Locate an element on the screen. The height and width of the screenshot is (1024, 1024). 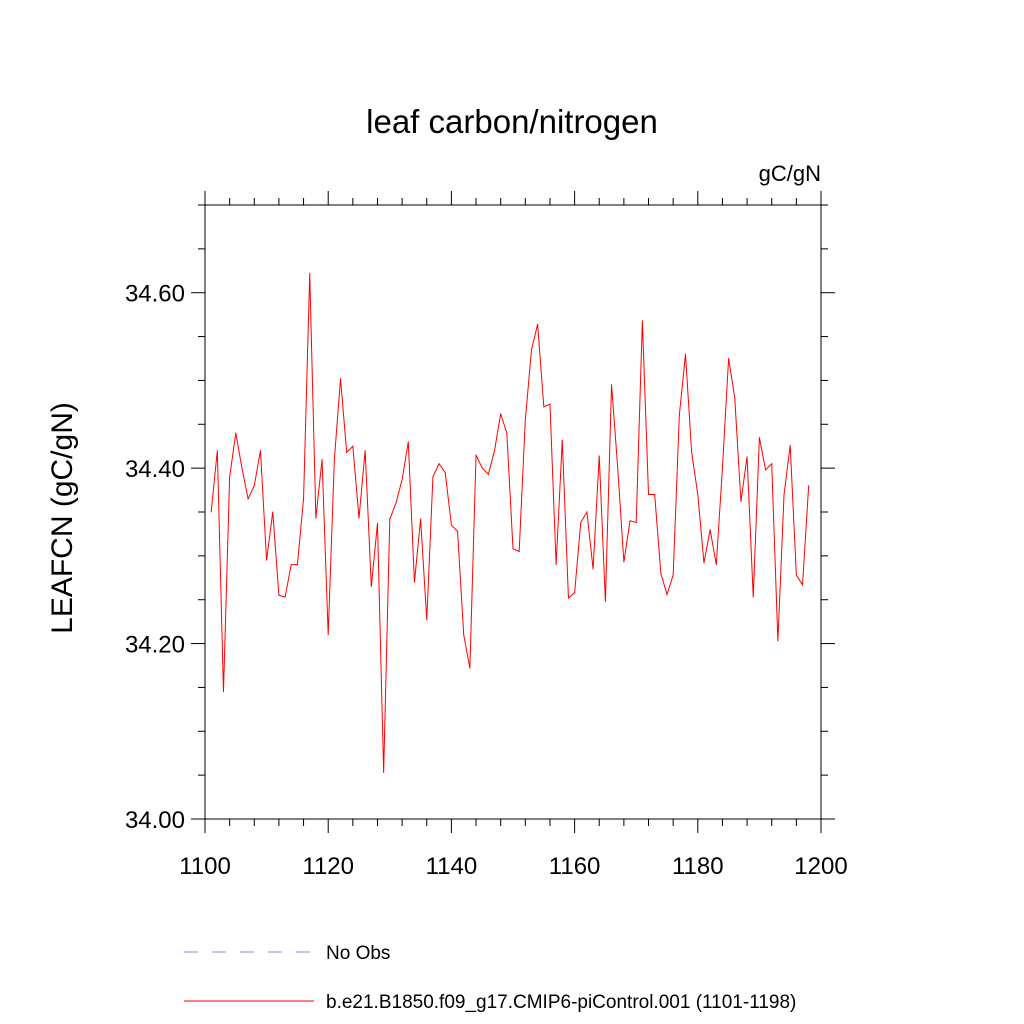
units-label: gC/gN is located at coordinates (790, 173).